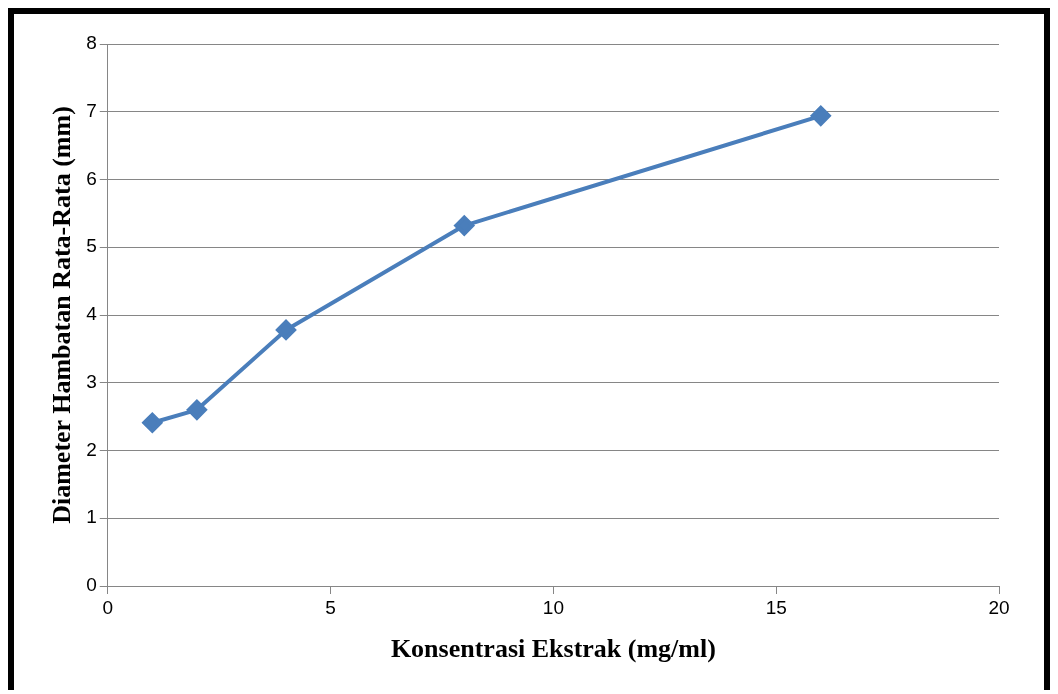  Describe the element at coordinates (553, 607) in the screenshot. I see `x-tick-label: 10` at that location.